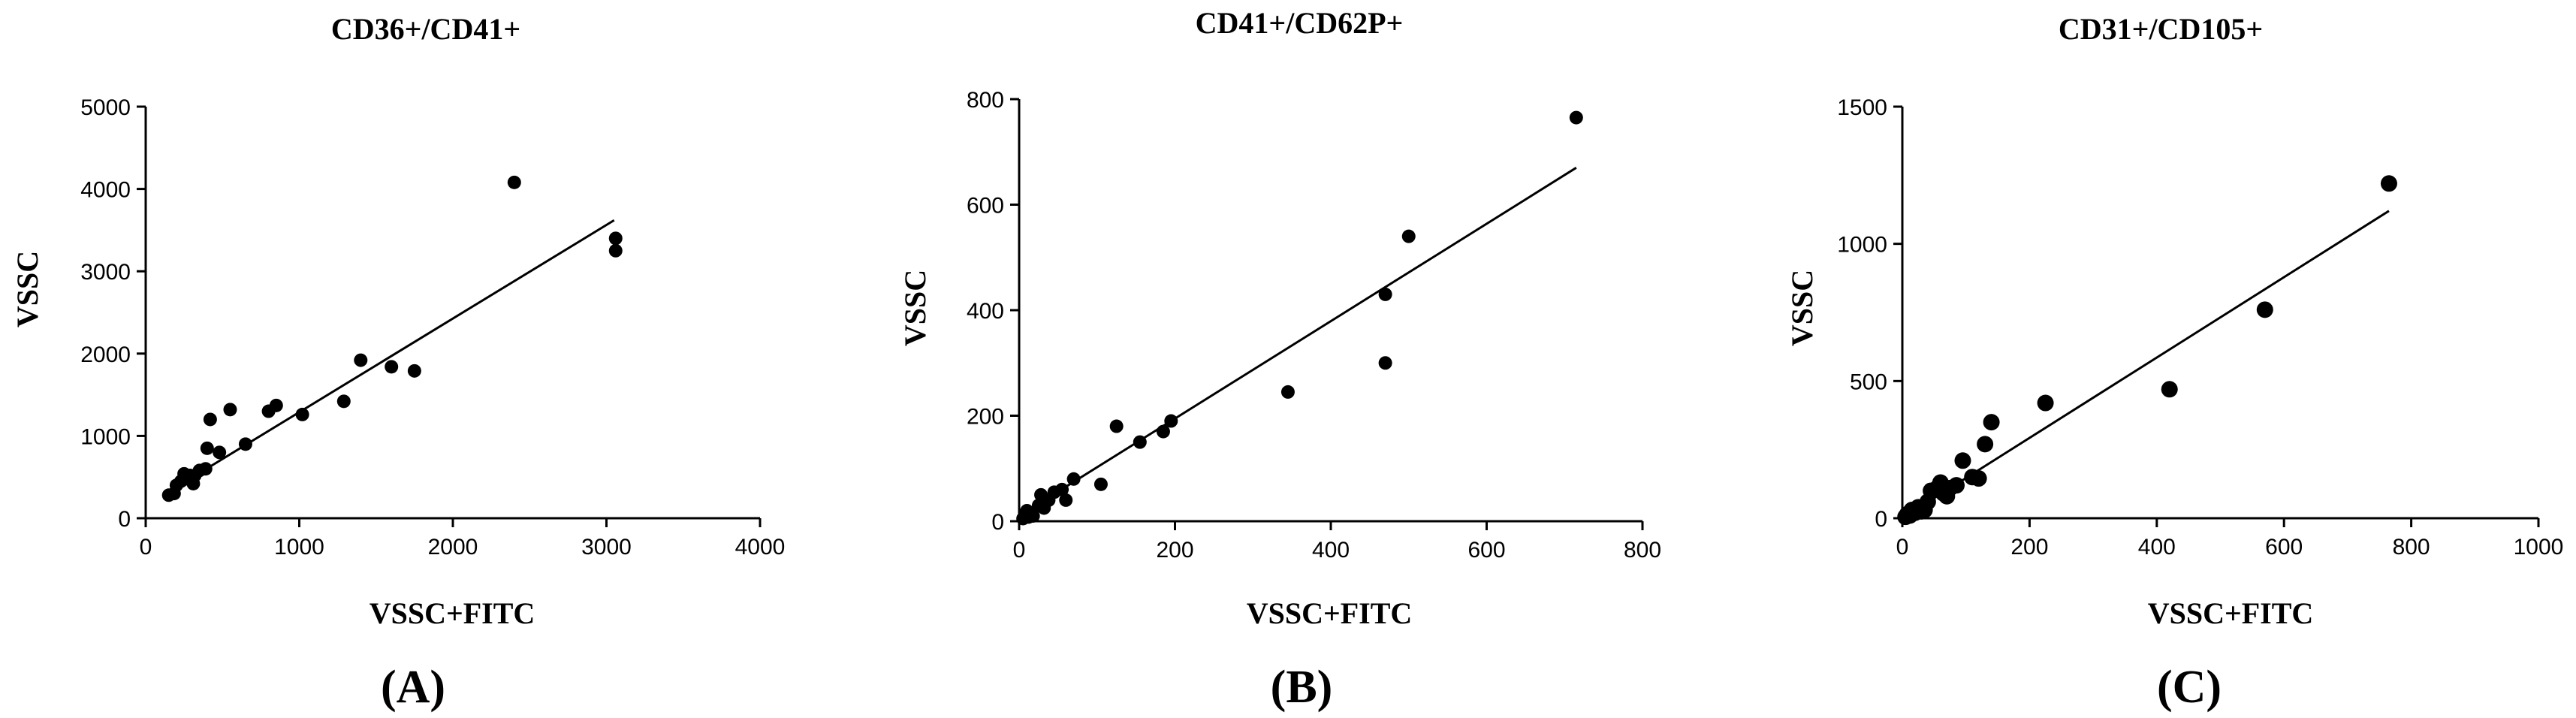  I want to click on y-tick-label-b: 0, so click(997, 522).